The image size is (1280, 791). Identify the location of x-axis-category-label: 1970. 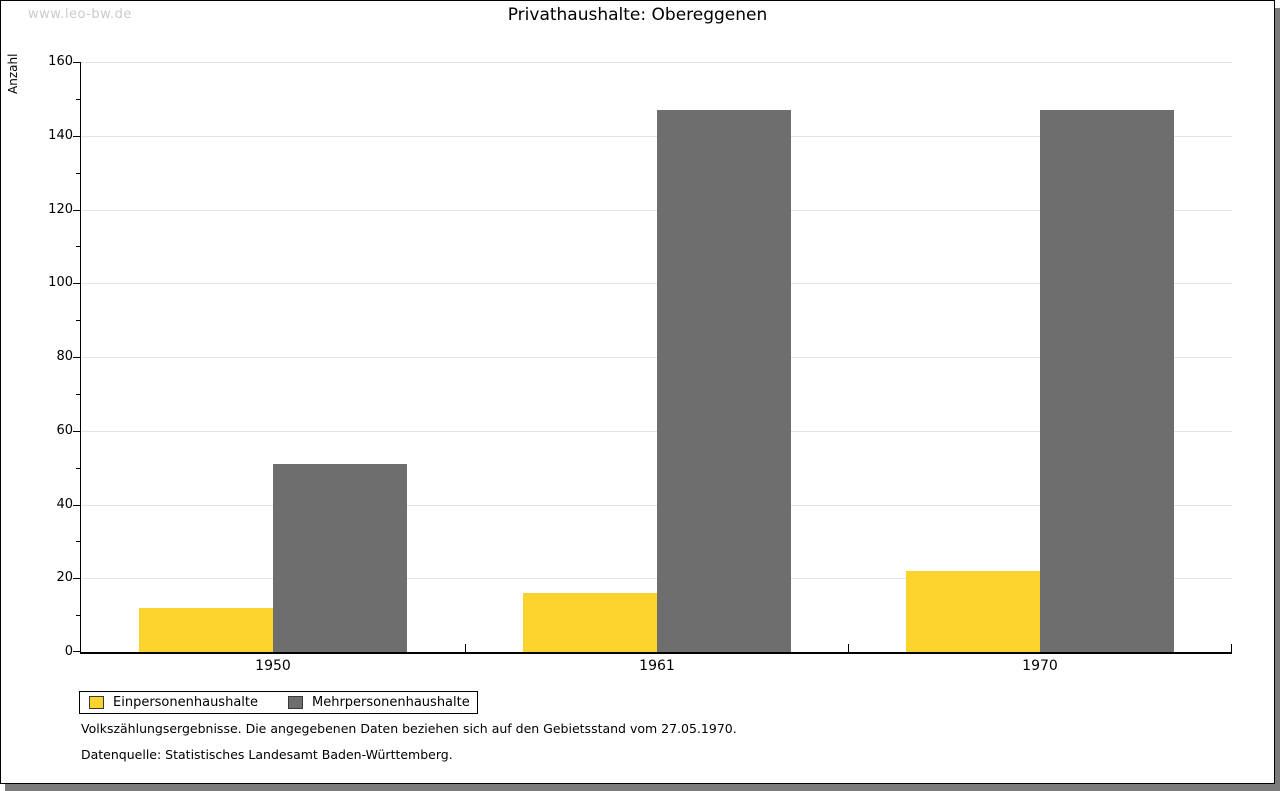
(1040, 666).